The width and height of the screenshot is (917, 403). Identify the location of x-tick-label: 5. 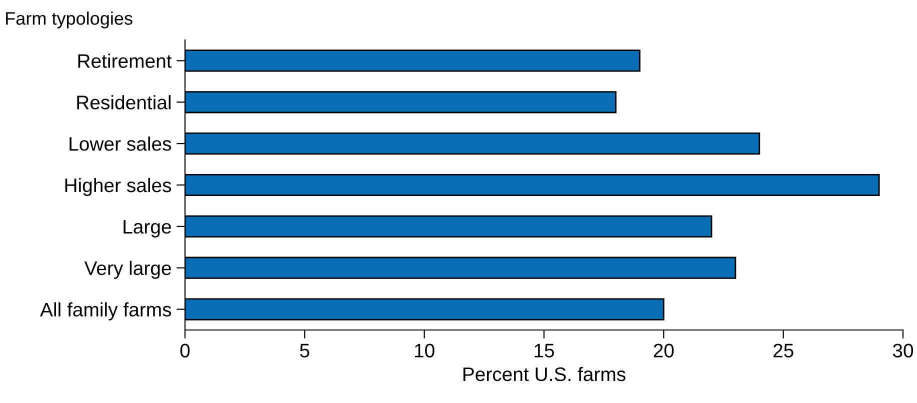
(305, 351).